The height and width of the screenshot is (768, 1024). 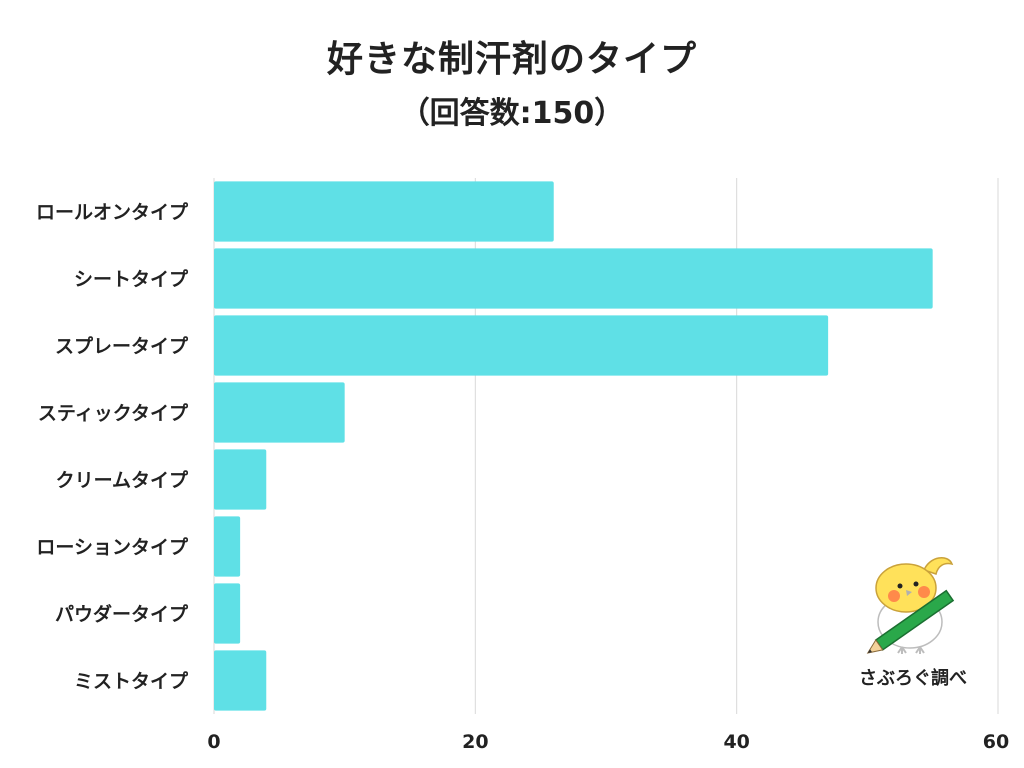 I want to click on x-tick-label: 40, so click(x=736, y=742).